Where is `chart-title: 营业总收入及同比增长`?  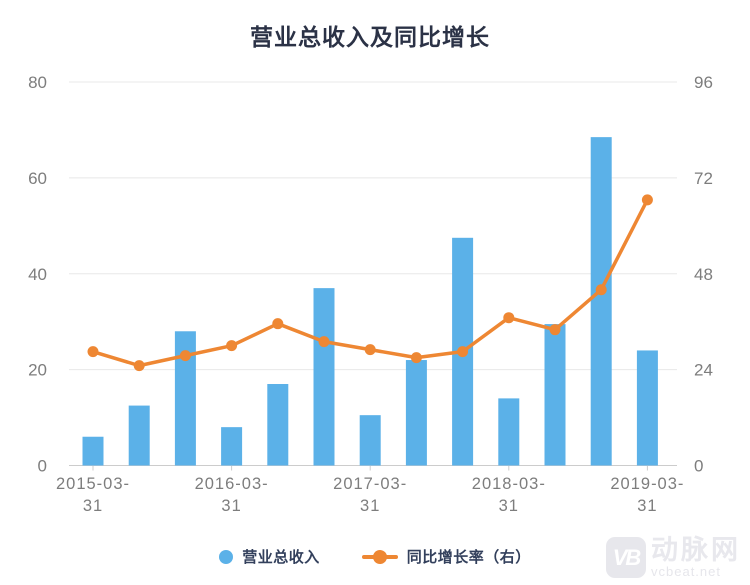 chart-title: 营业总收入及同比增长 is located at coordinates (370, 37).